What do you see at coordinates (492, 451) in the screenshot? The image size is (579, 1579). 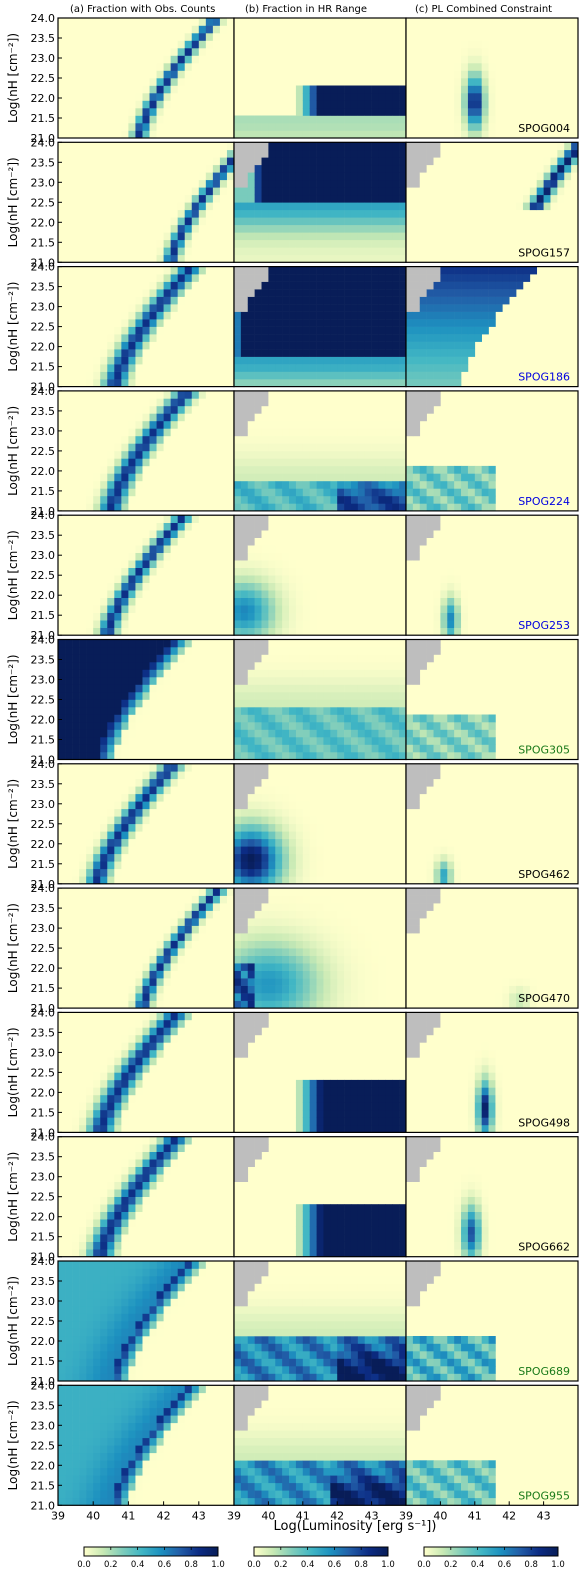 I see `panel-frame` at bounding box center [492, 451].